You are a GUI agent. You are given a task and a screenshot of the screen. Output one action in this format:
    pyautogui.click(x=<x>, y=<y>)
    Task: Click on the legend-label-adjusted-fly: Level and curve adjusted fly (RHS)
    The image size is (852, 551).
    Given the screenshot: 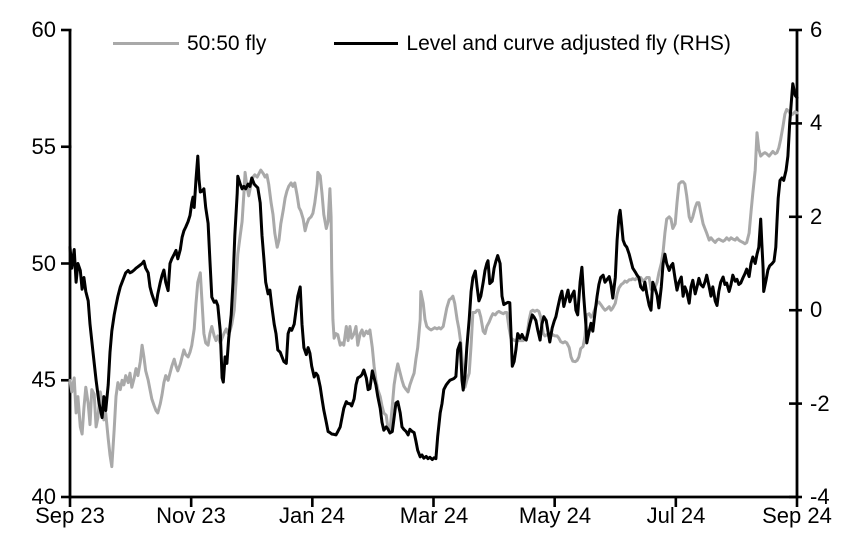 What is the action you would take?
    pyautogui.click(x=568, y=43)
    